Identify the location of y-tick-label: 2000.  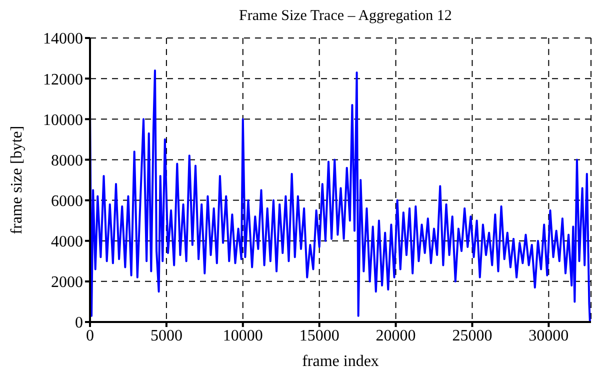
(67, 283).